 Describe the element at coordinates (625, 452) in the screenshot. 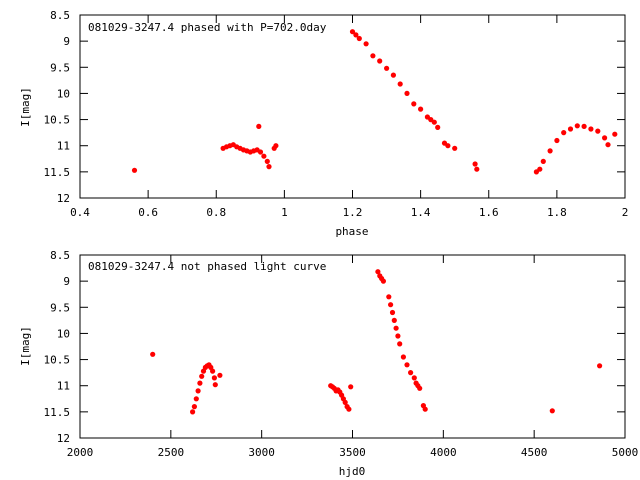

I see `x-tick-label: 5000` at that location.